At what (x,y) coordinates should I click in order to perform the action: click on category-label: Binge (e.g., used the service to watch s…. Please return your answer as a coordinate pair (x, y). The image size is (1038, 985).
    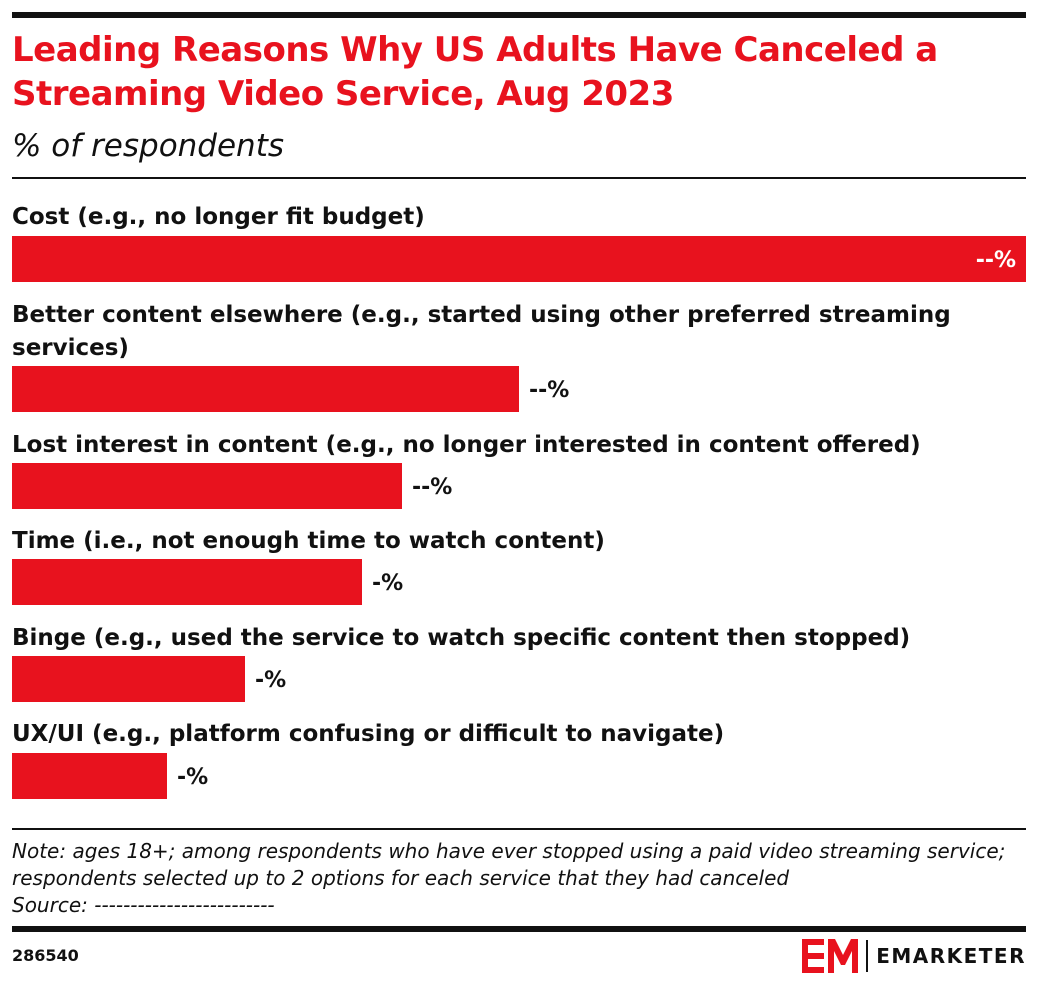
    Looking at the image, I should click on (461, 638).